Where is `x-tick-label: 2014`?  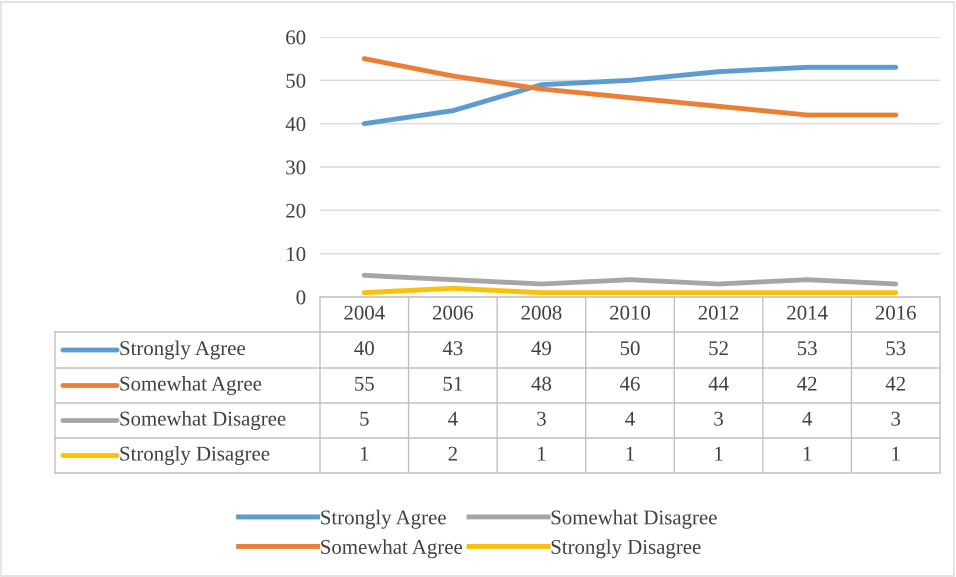
x-tick-label: 2014 is located at coordinates (807, 313).